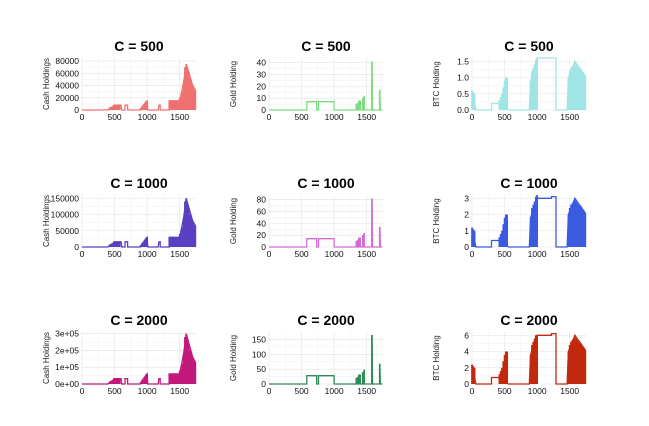 The width and height of the screenshot is (649, 426). Describe the element at coordinates (259, 339) in the screenshot. I see `y-tick-label: 150` at that location.